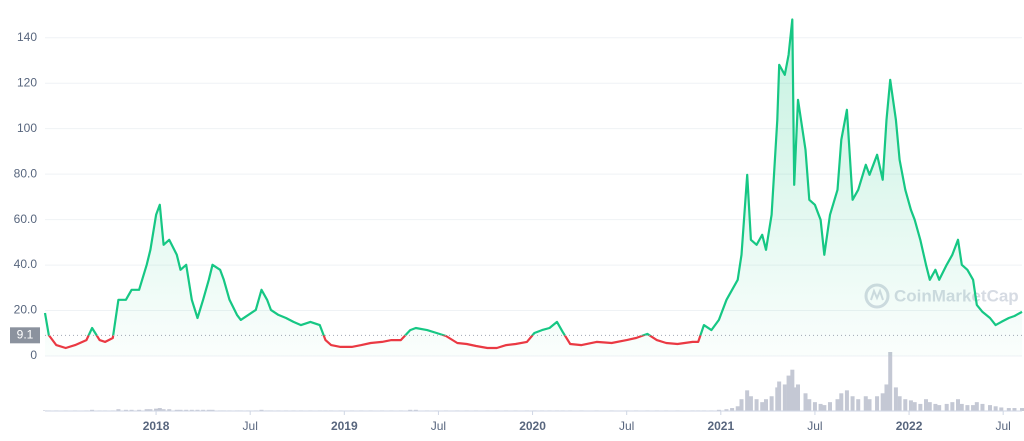 This screenshot has height=441, width=1024. Describe the element at coordinates (532, 426) in the screenshot. I see `x-tick-label: 2020` at that location.